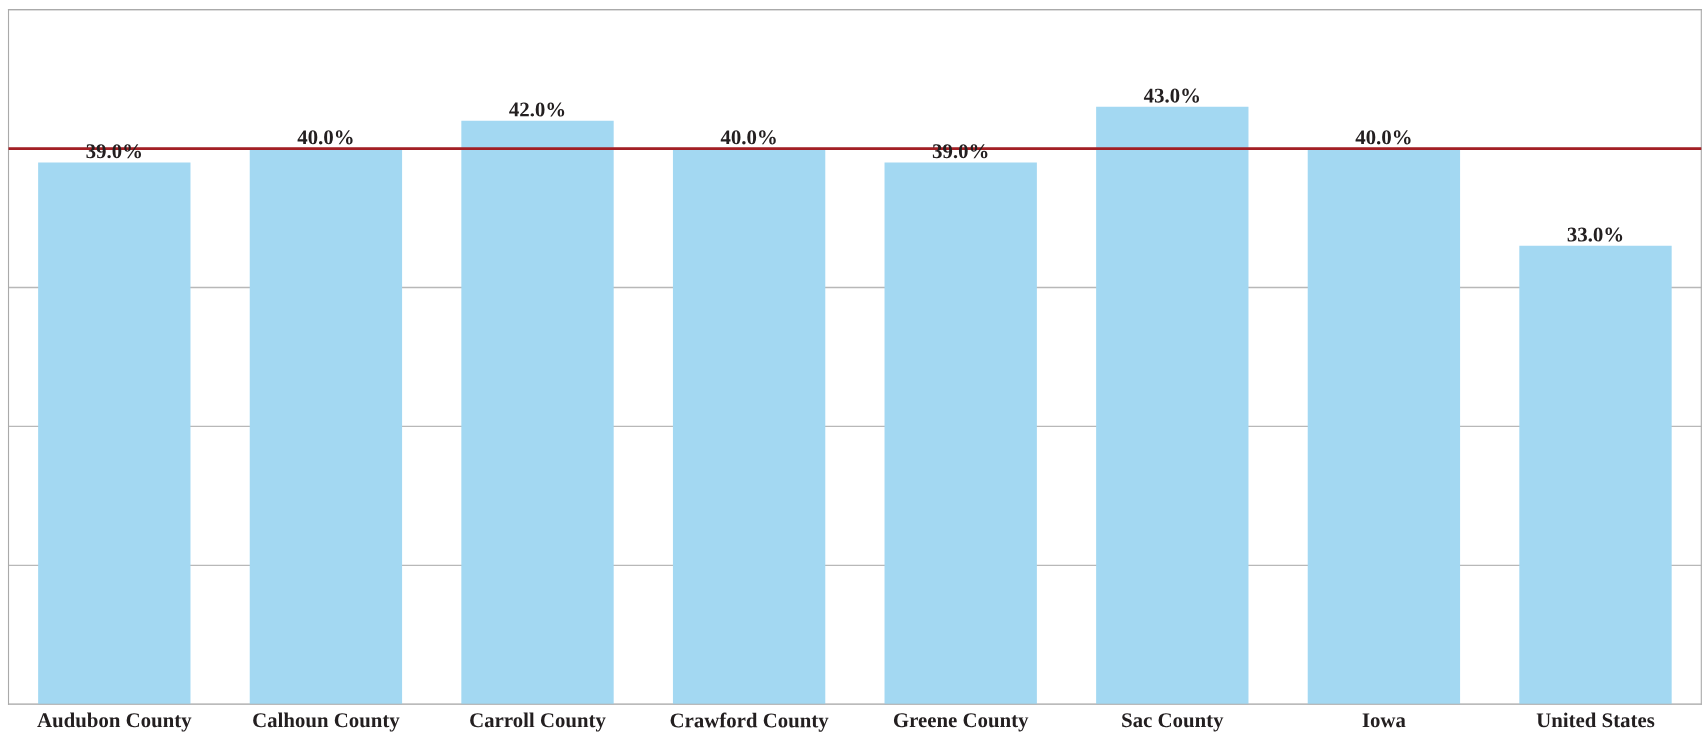  What do you see at coordinates (749, 722) in the screenshot?
I see `x-tick-label: Crawford County` at bounding box center [749, 722].